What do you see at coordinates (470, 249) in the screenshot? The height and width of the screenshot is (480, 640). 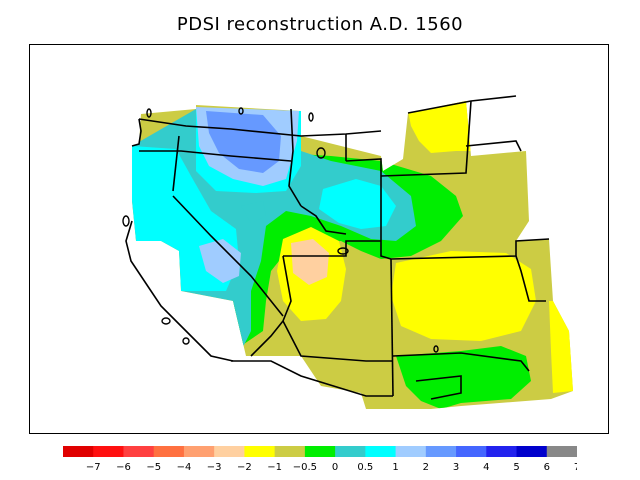 I see `boundary-co-north` at bounding box center [470, 249].